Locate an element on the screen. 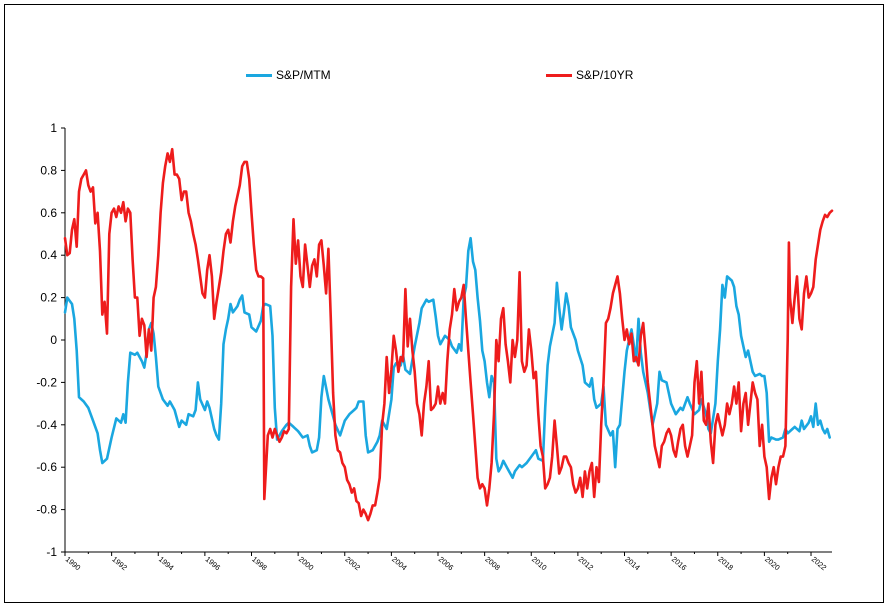  x-tick-label: 2008 is located at coordinates (492, 564).